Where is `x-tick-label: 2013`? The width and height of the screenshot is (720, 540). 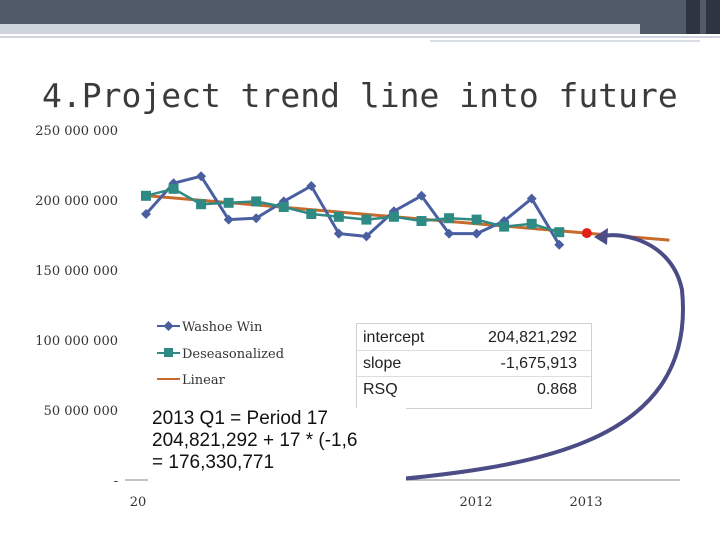
x-tick-label: 2013 is located at coordinates (585, 502).